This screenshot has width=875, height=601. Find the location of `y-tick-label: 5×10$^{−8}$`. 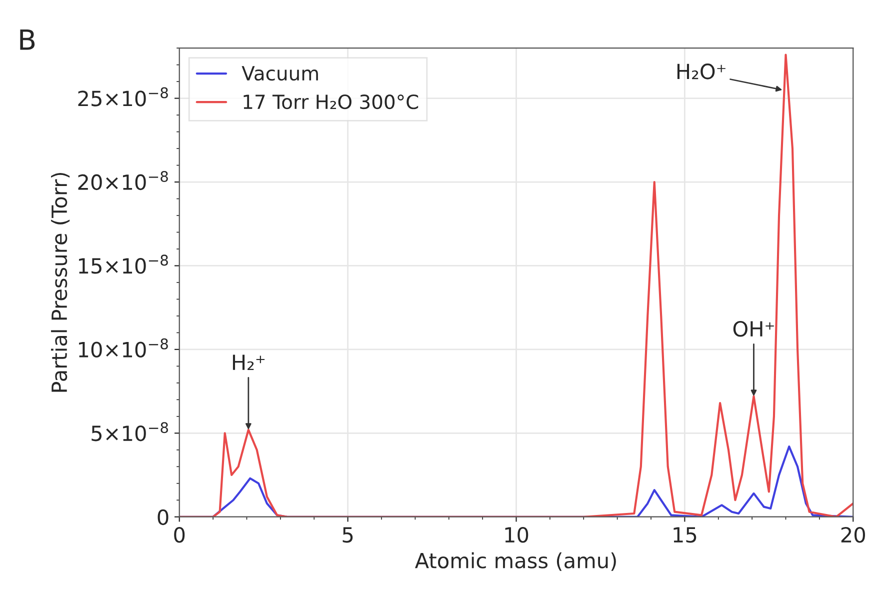

y-tick-label: 5×10$^{−8}$ is located at coordinates (130, 432).